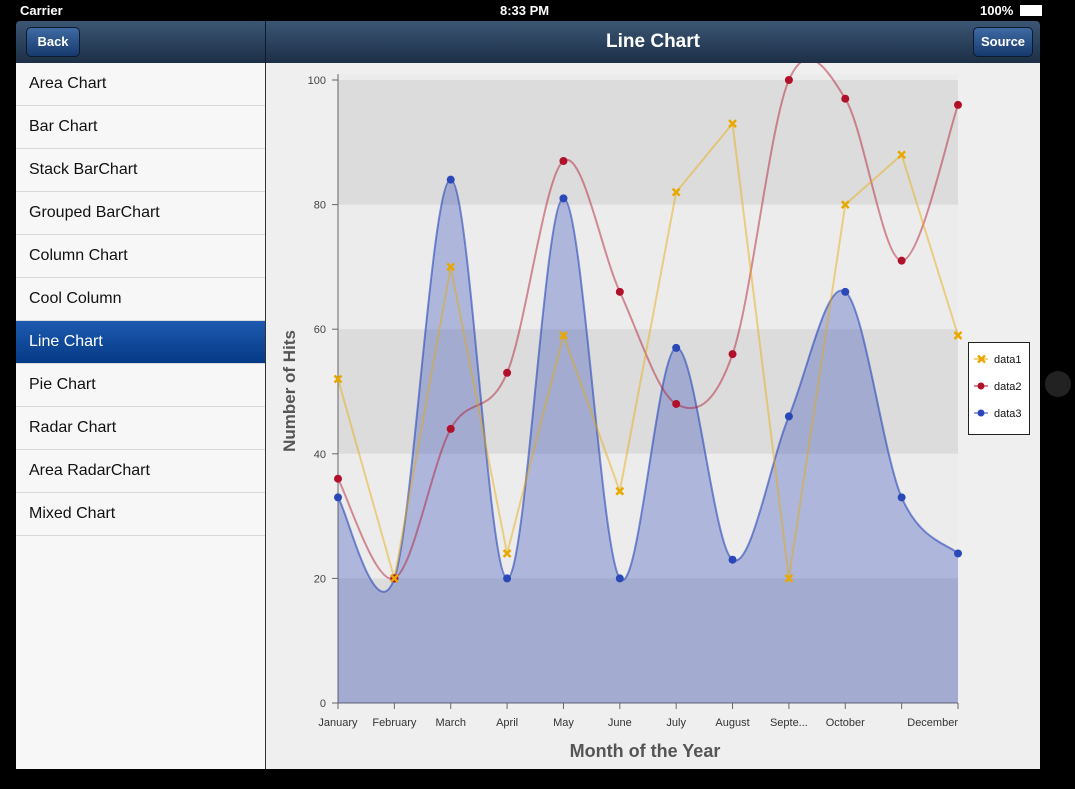 Image resolution: width=1075 pixels, height=789 pixels. What do you see at coordinates (140, 213) in the screenshot?
I see `menu-item: Grouped BarChart` at bounding box center [140, 213].